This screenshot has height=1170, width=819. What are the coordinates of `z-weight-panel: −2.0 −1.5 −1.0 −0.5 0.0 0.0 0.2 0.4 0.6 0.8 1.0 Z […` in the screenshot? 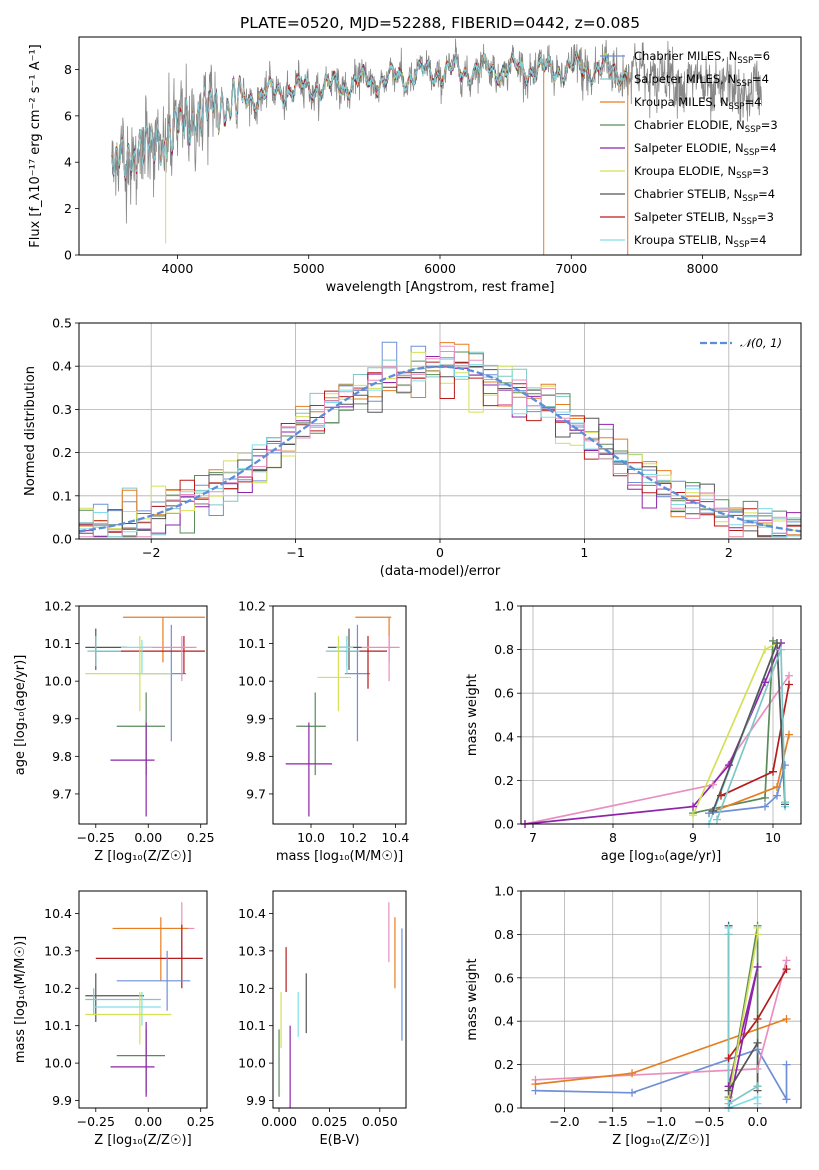 It's located at (633, 1016).